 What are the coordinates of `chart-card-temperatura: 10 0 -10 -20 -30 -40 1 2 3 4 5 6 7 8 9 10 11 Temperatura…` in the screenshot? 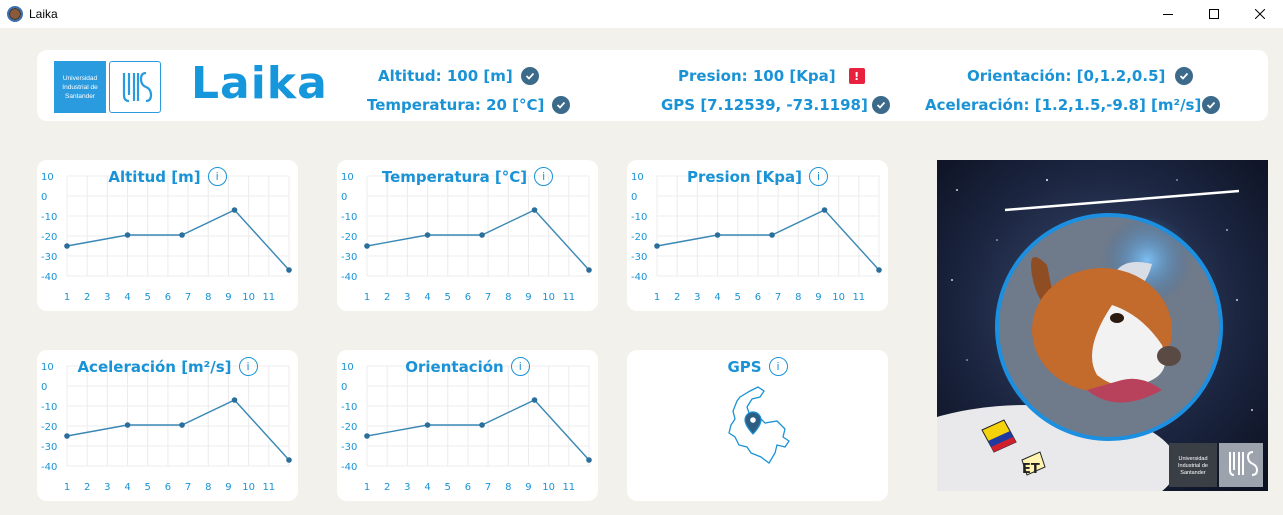 It's located at (467, 235).